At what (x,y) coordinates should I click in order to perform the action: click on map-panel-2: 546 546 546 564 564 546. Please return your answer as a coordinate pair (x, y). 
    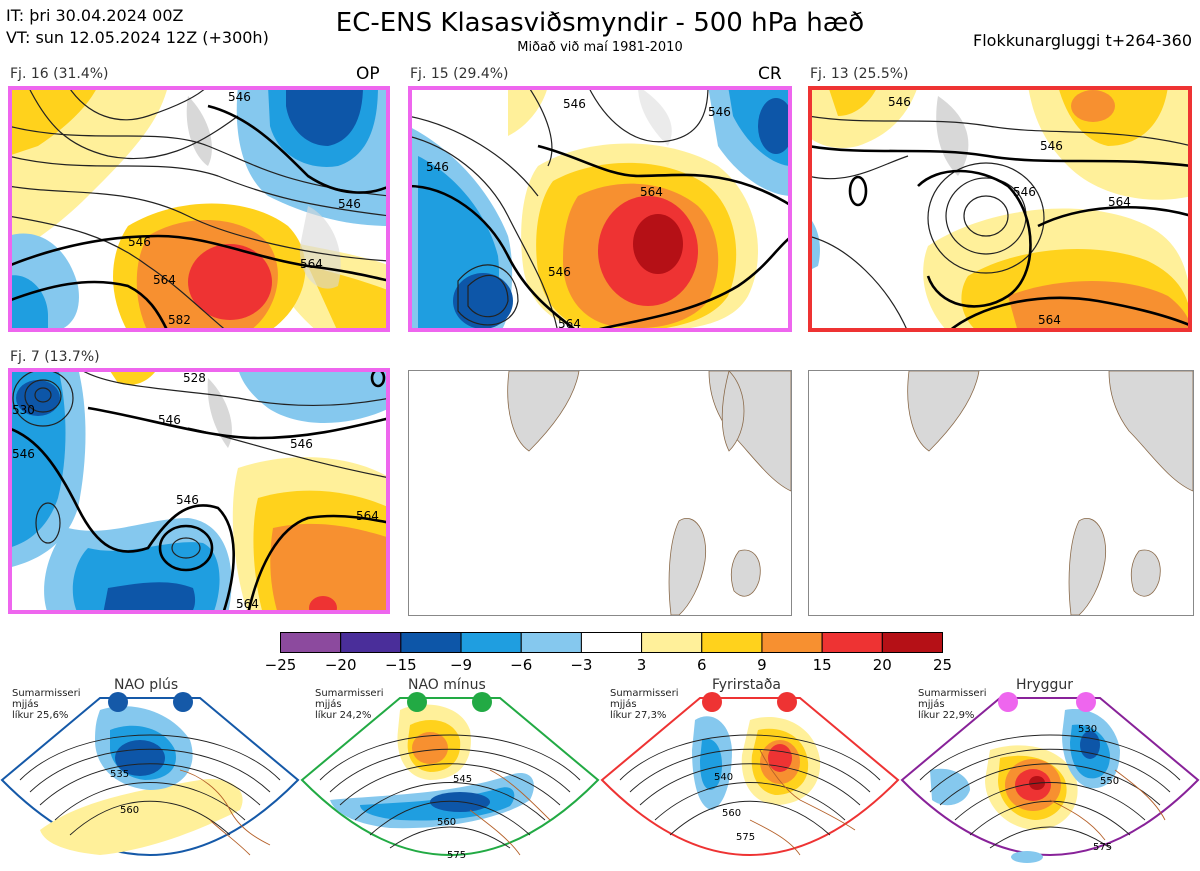
    Looking at the image, I should click on (600, 209).